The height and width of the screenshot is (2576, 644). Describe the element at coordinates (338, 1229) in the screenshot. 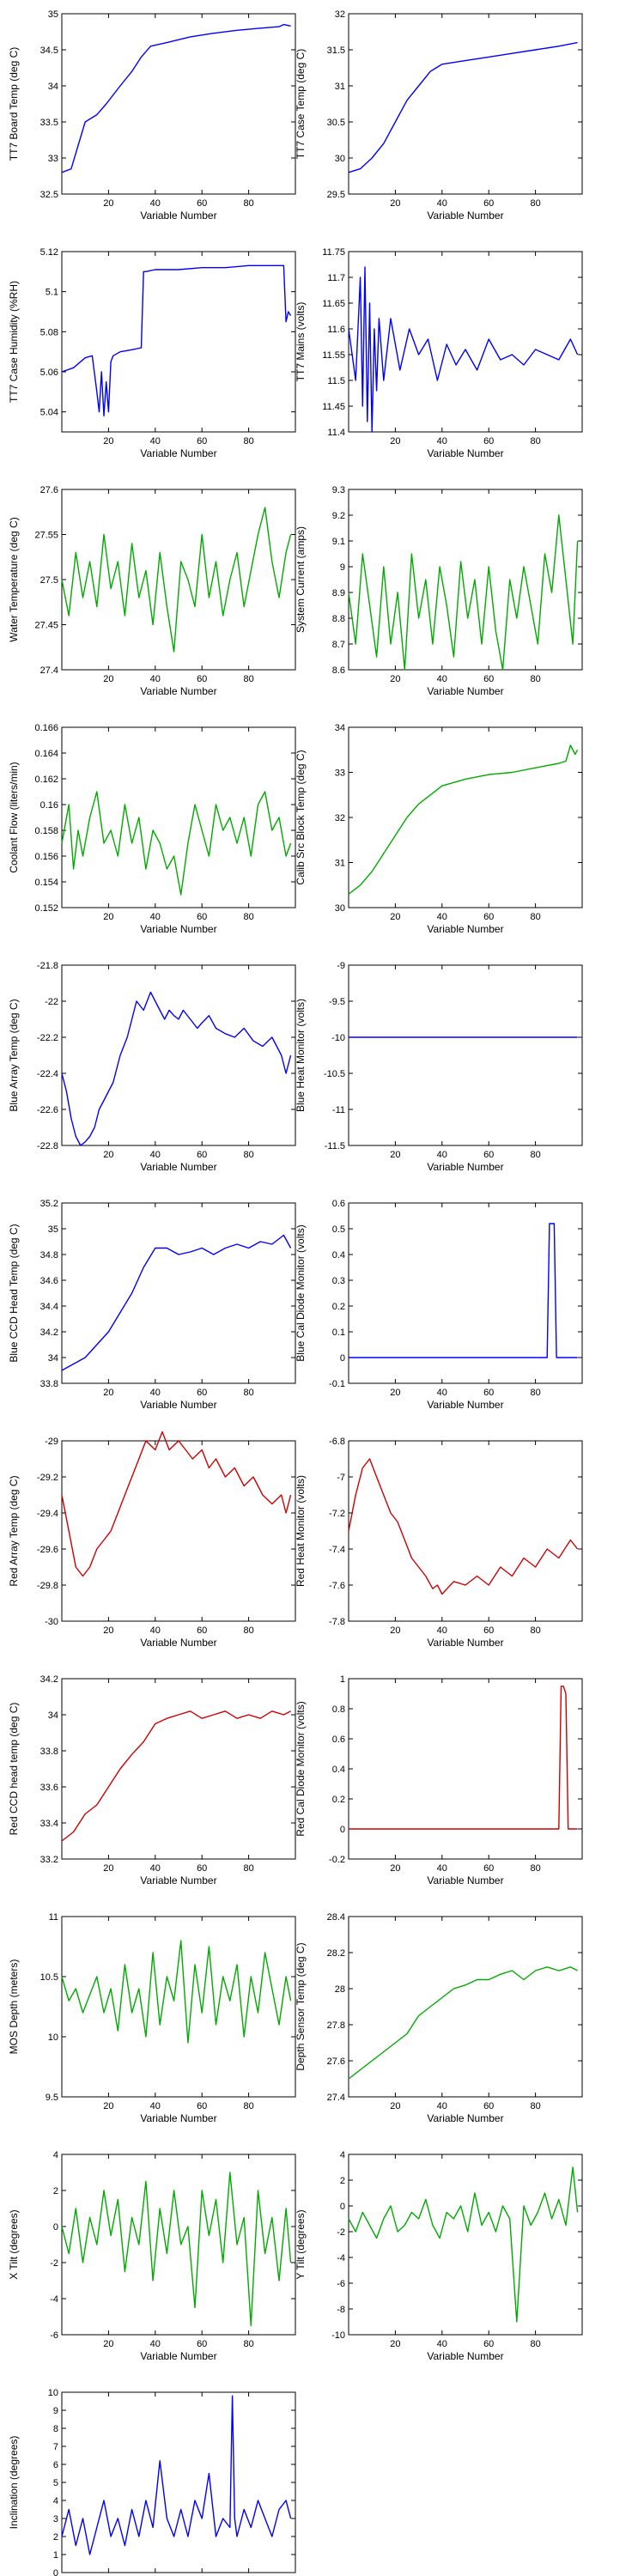

I see `y-tick-label: 0.5` at that location.